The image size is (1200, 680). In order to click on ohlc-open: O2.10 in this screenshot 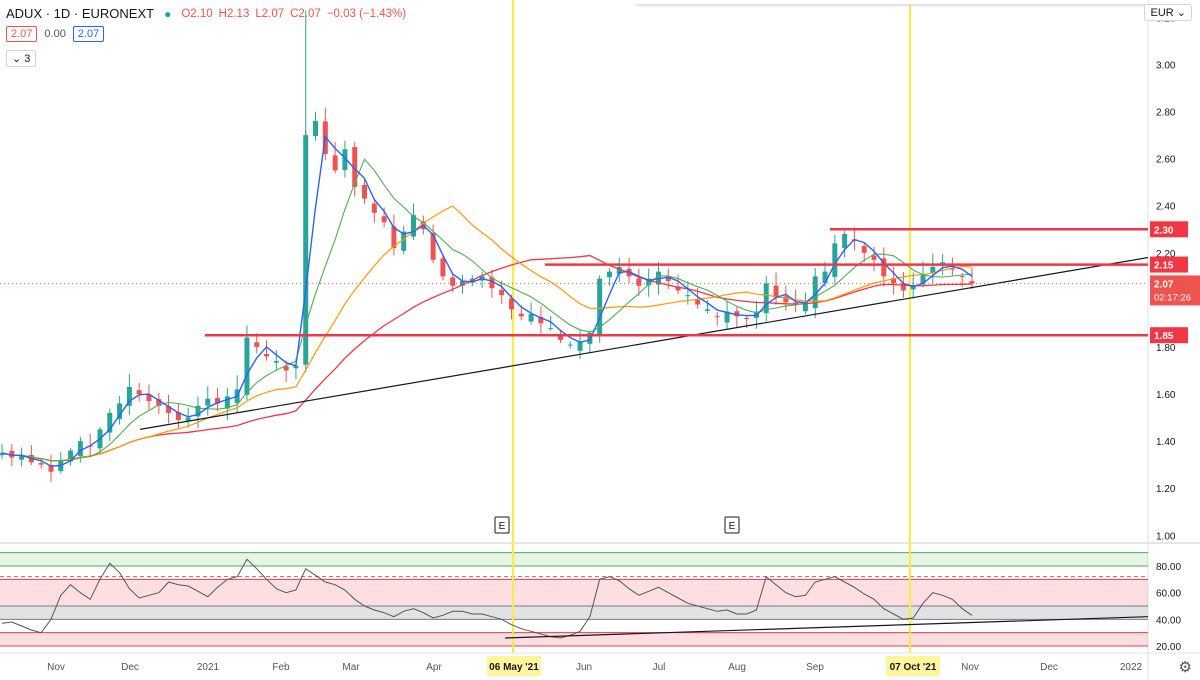, I will do `click(197, 13)`.